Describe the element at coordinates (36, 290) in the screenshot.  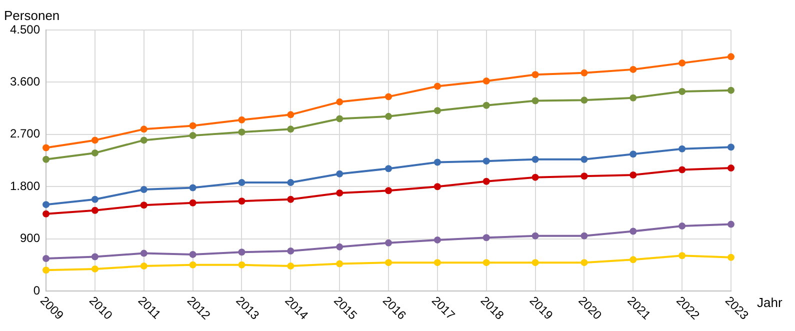
I see `y-tick-label: 0` at that location.